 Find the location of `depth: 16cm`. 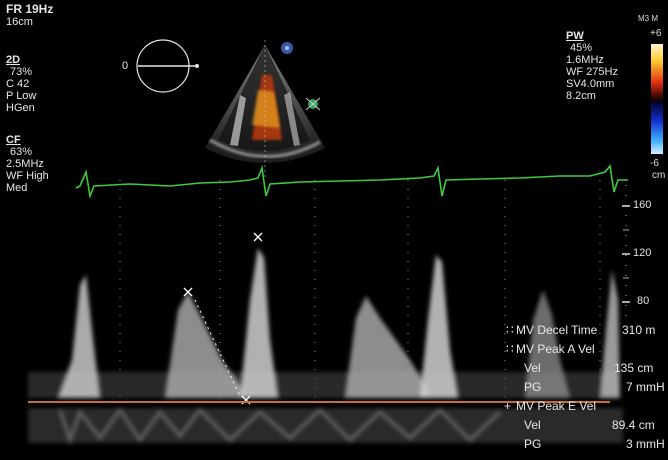

depth: 16cm is located at coordinates (19, 22).